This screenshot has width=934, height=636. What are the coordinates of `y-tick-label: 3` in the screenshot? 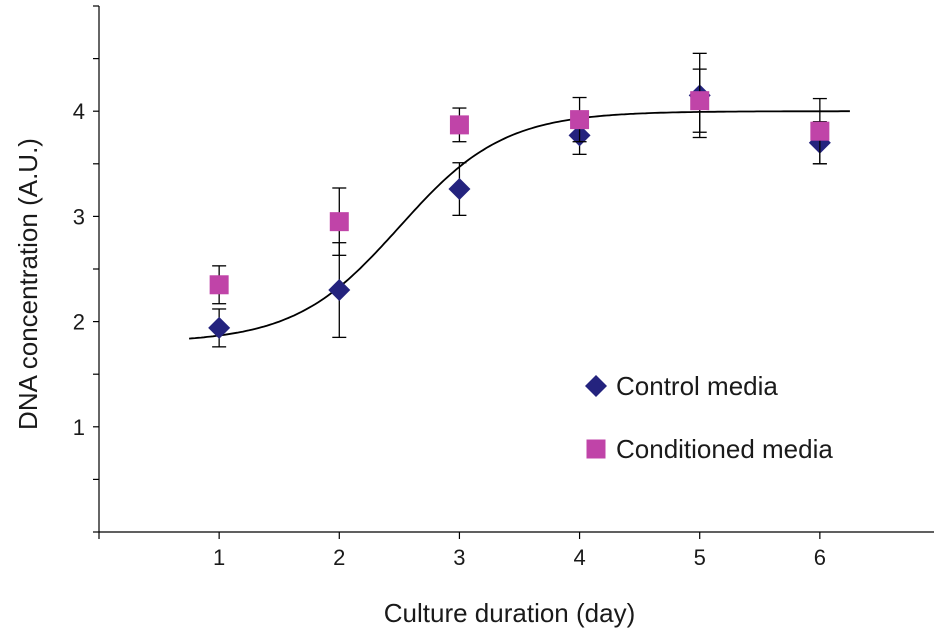 It's located at (79, 216).